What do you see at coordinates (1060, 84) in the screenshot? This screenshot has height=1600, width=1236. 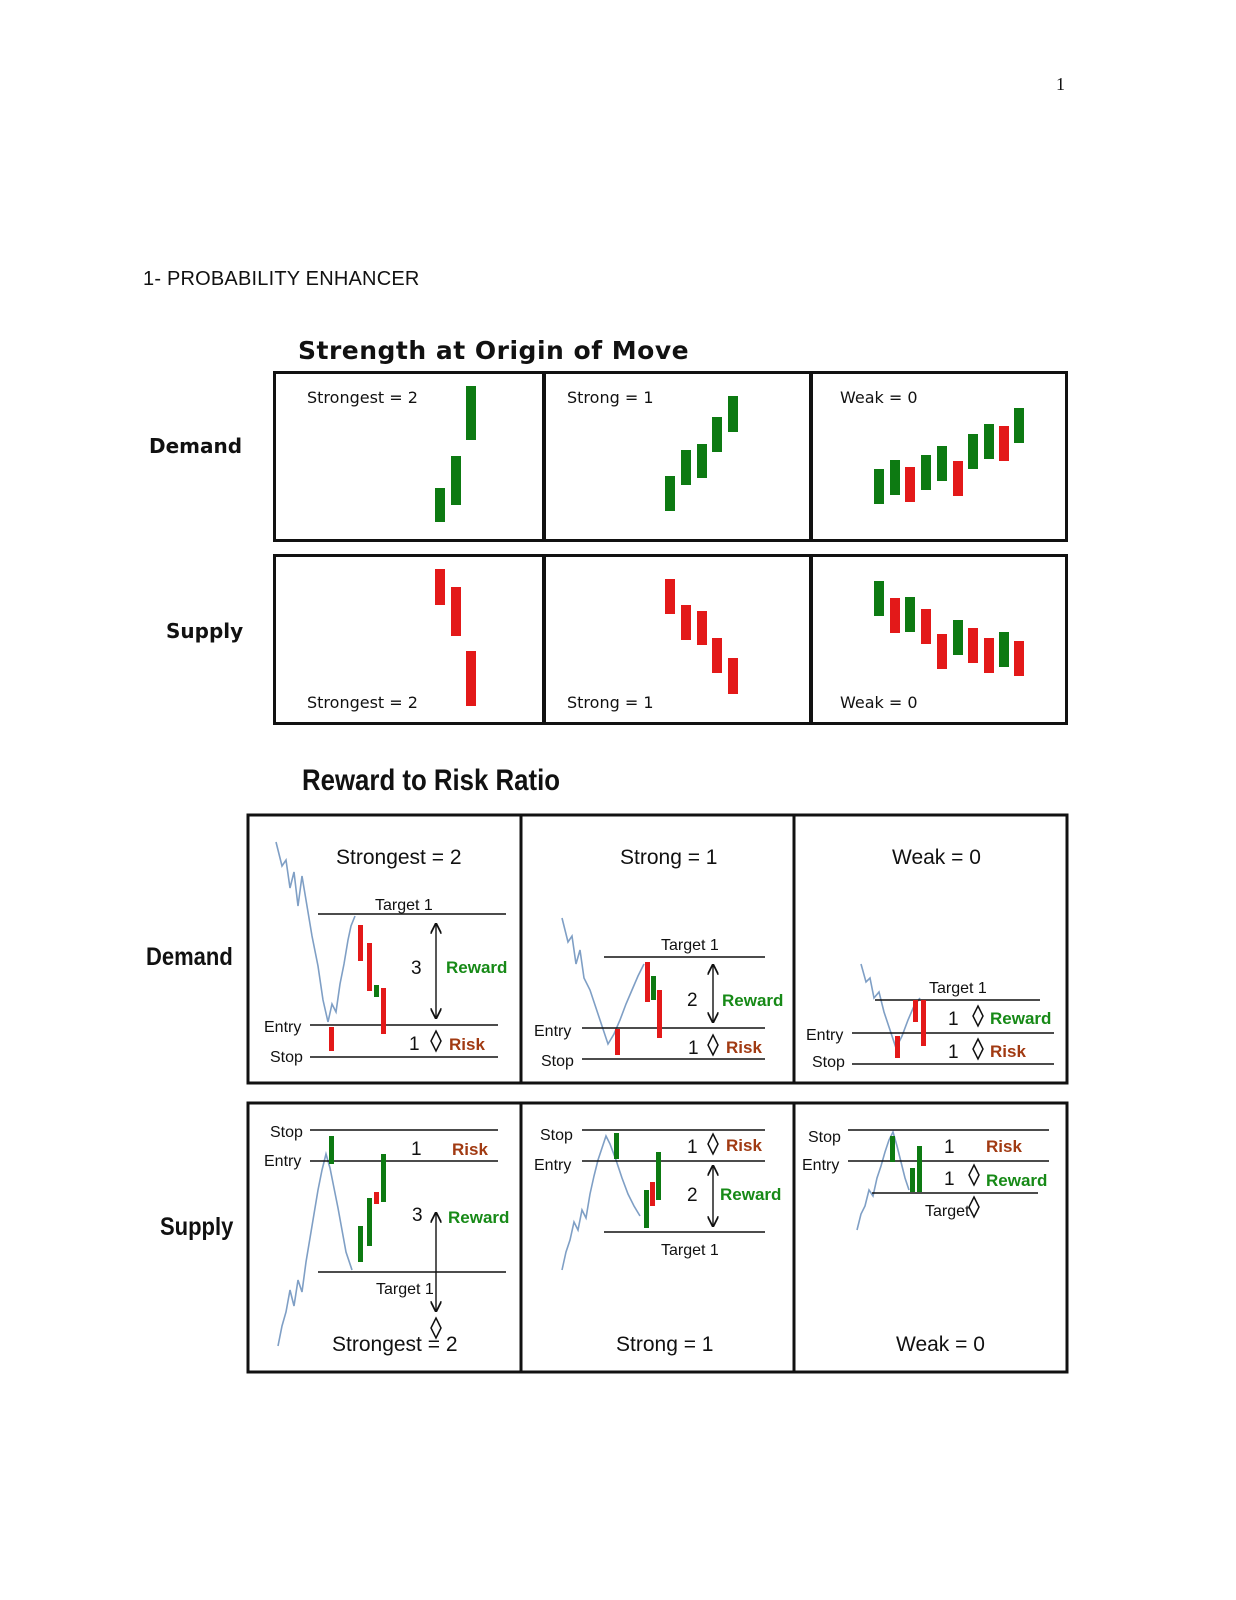 I see `page-number: 1` at bounding box center [1060, 84].